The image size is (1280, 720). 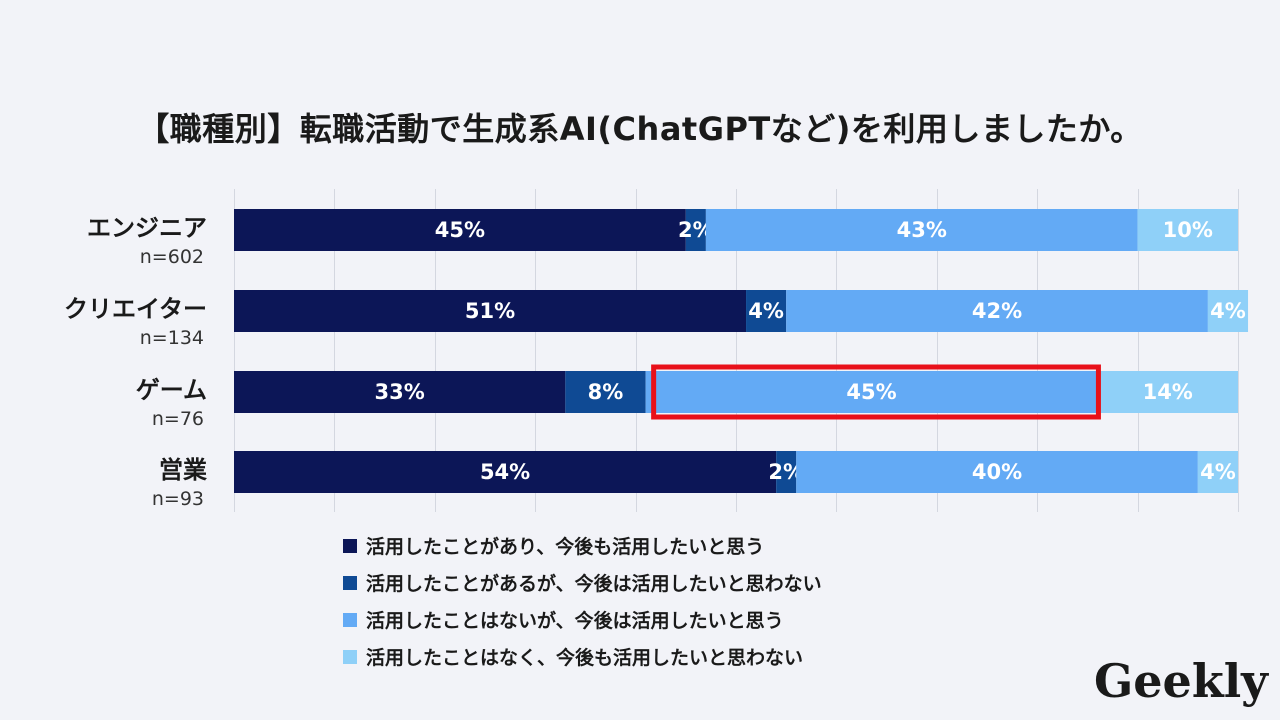 I want to click on data-label: 14%, so click(x=1168, y=392).